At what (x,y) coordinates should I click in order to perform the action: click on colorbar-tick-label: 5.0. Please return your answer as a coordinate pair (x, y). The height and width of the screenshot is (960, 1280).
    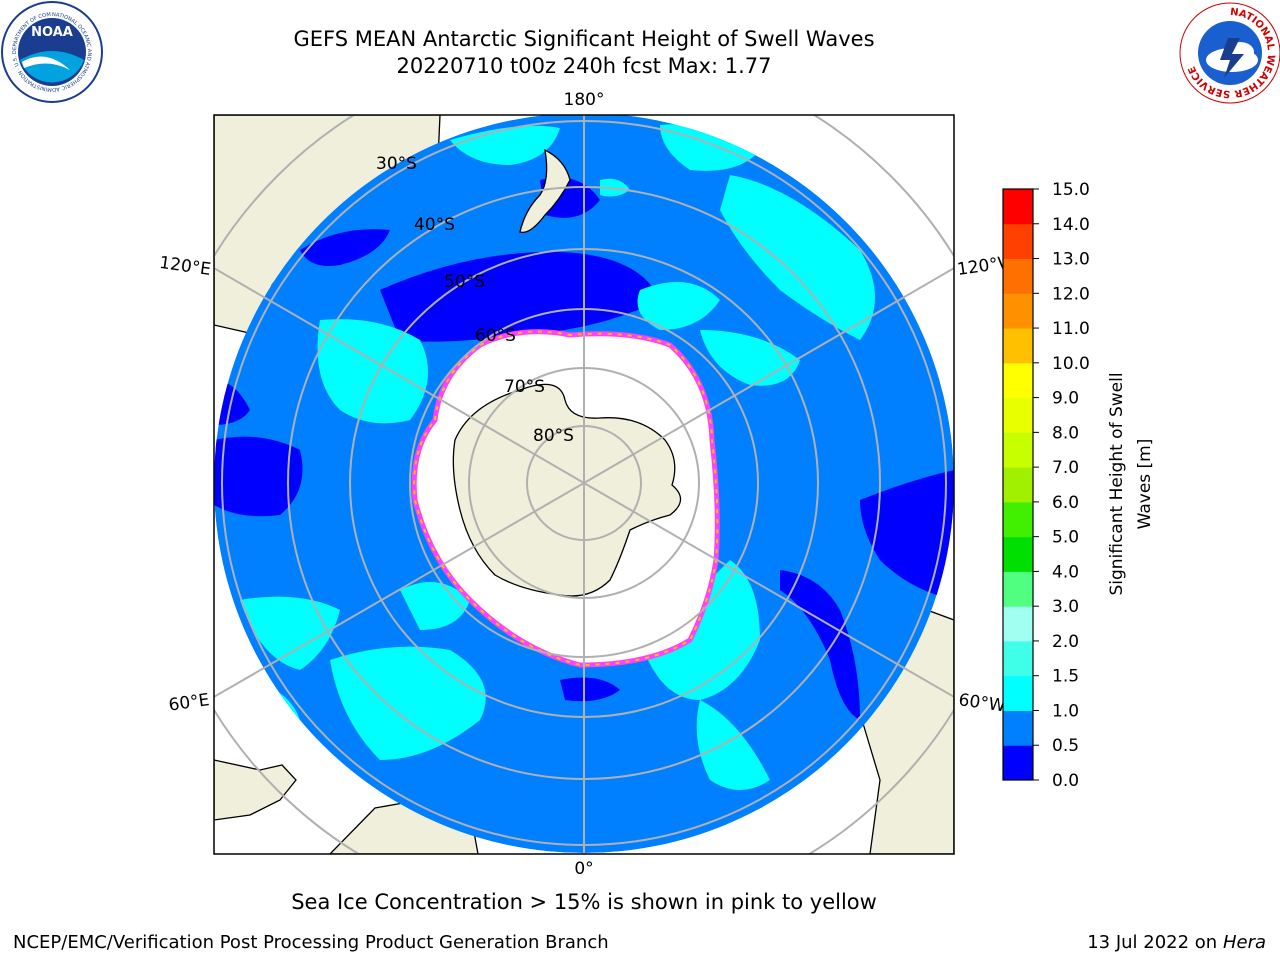
    Looking at the image, I should click on (1065, 538).